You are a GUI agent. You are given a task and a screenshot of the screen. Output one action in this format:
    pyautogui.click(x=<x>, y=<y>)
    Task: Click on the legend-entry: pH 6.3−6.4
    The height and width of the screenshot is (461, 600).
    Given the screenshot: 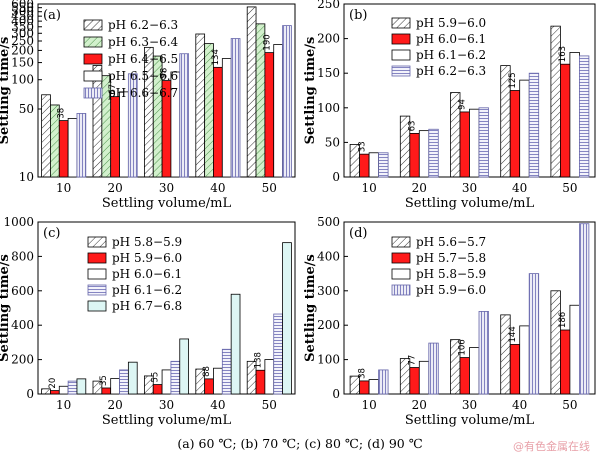 What is the action you would take?
    pyautogui.click(x=143, y=42)
    